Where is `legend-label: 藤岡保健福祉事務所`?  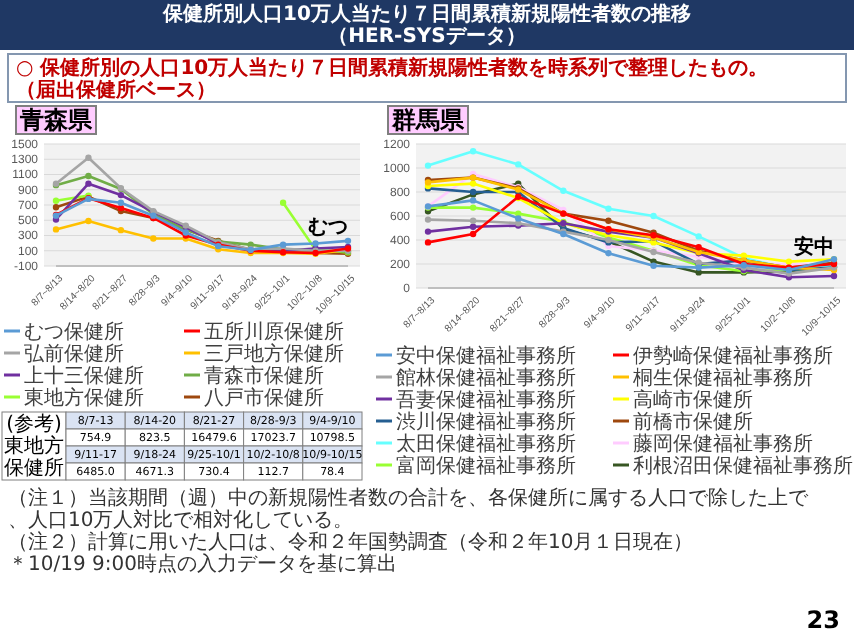
legend-label: 藤岡保健福祉事務所 is located at coordinates (723, 444).